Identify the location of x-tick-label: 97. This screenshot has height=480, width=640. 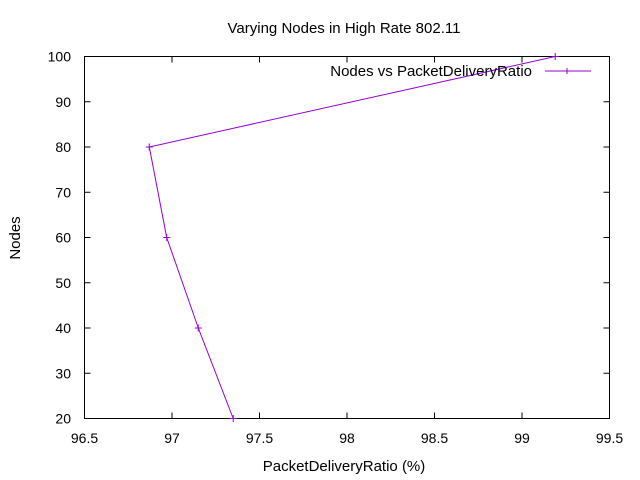
(172, 438).